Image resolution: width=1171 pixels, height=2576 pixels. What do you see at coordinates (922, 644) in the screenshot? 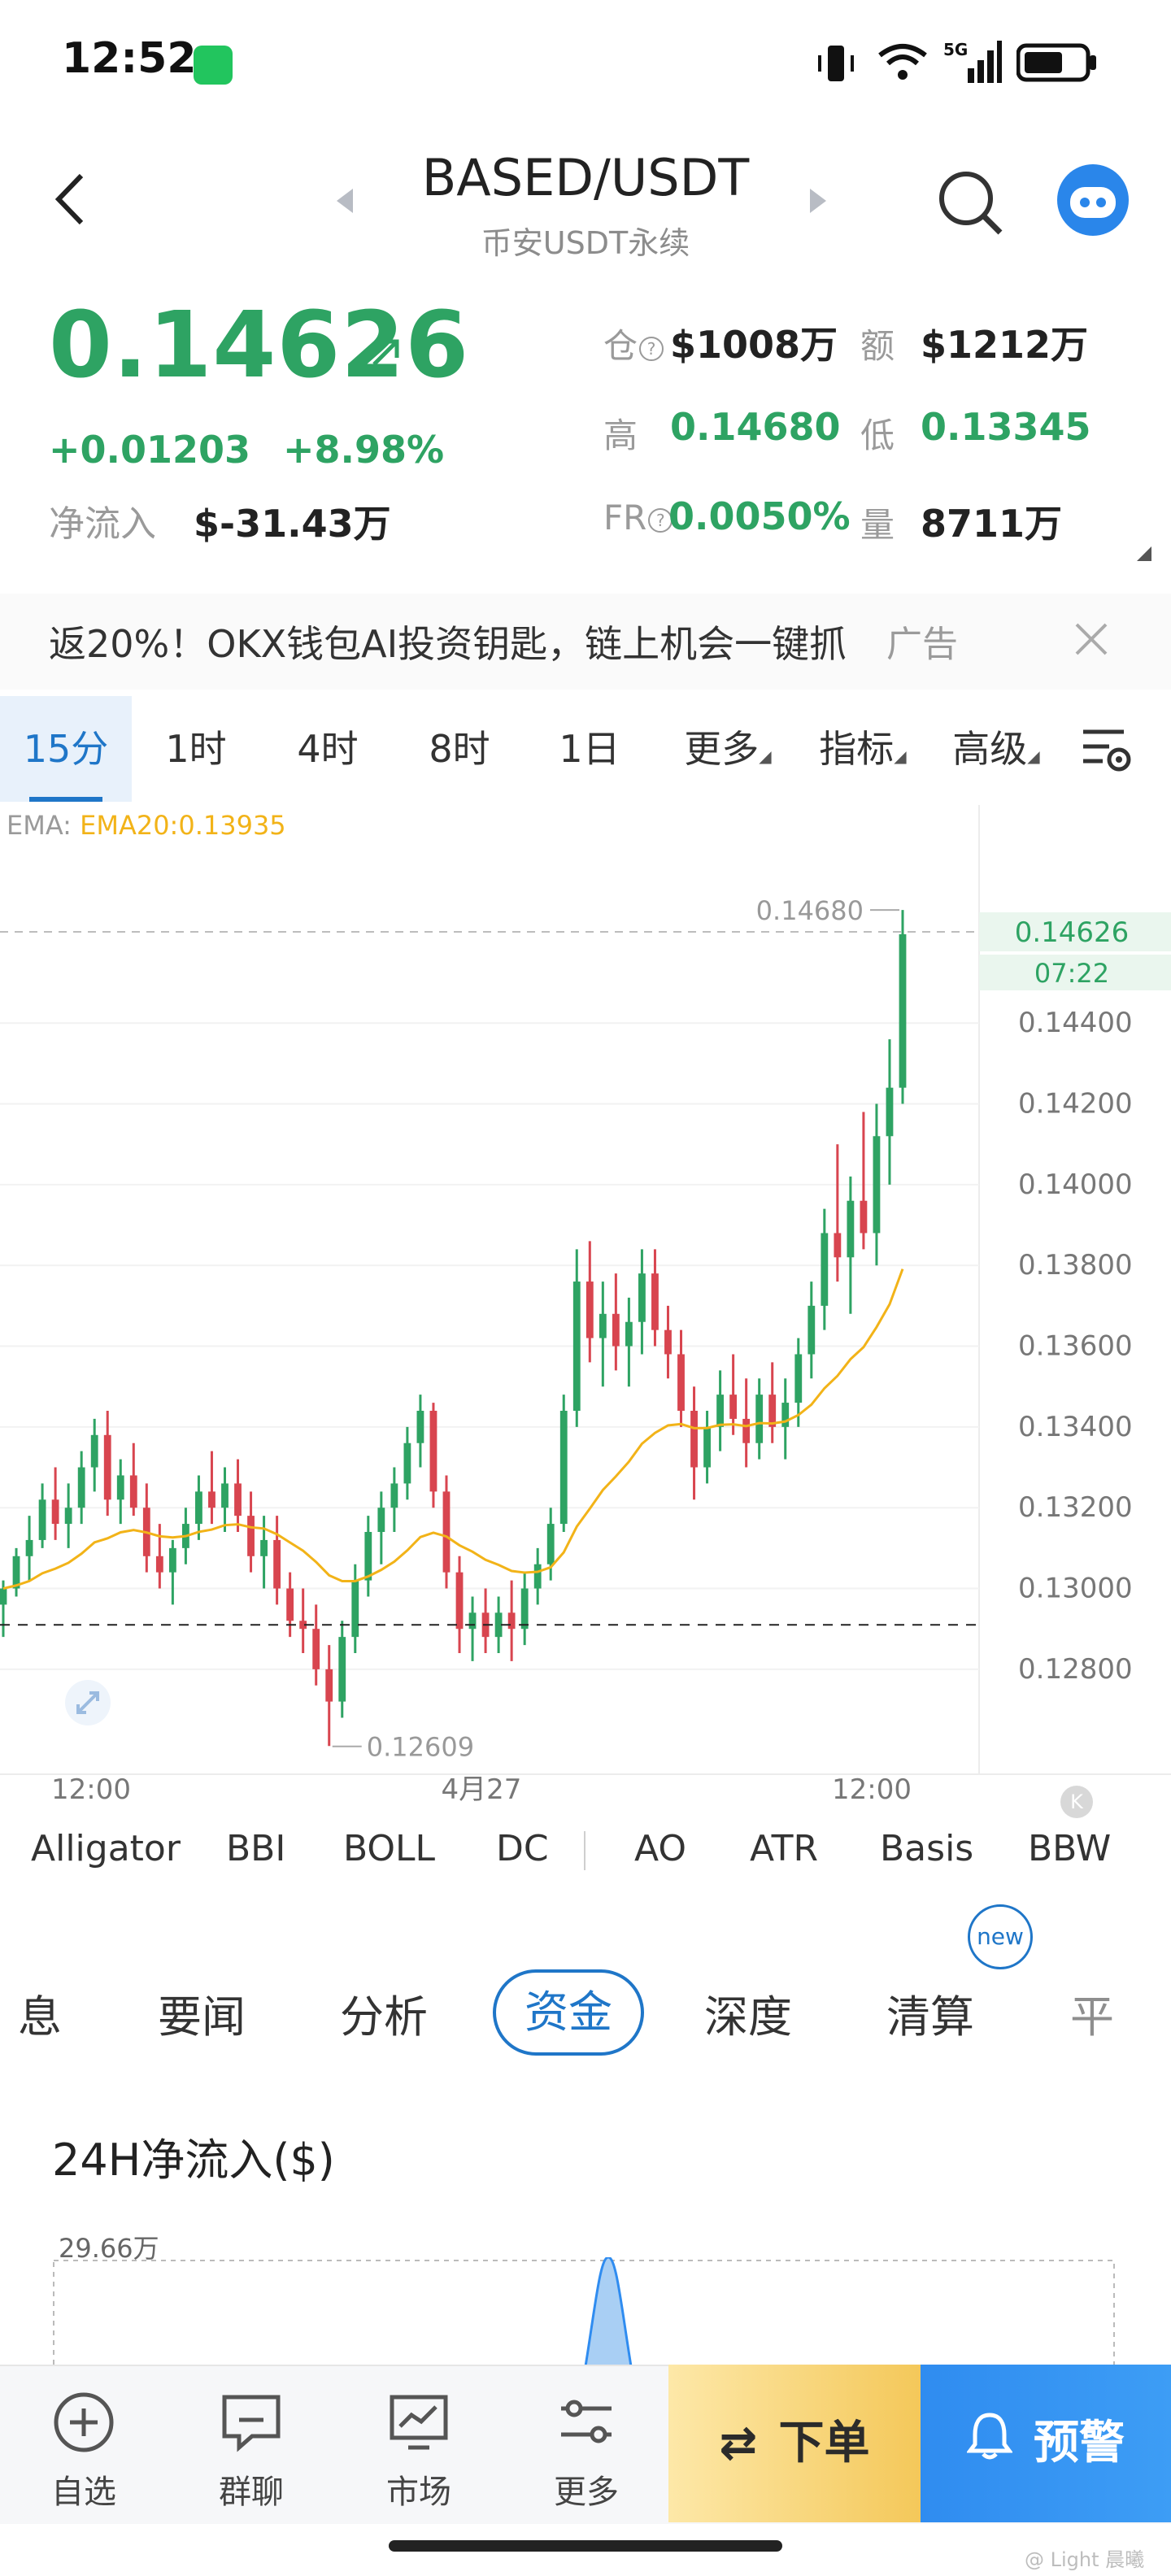
I see `ad-tag: 广告` at bounding box center [922, 644].